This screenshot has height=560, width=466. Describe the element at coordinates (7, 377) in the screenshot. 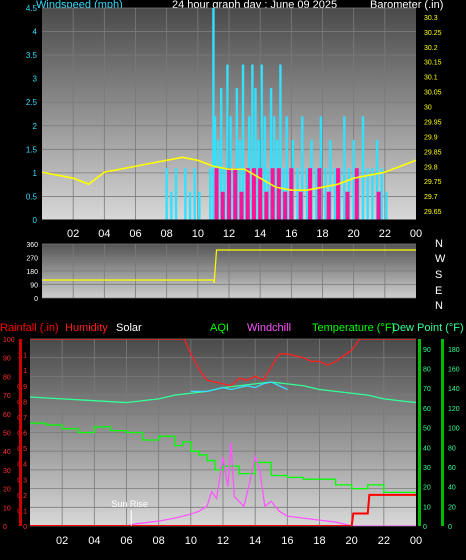

I see `percent-tick-label: 80` at that location.